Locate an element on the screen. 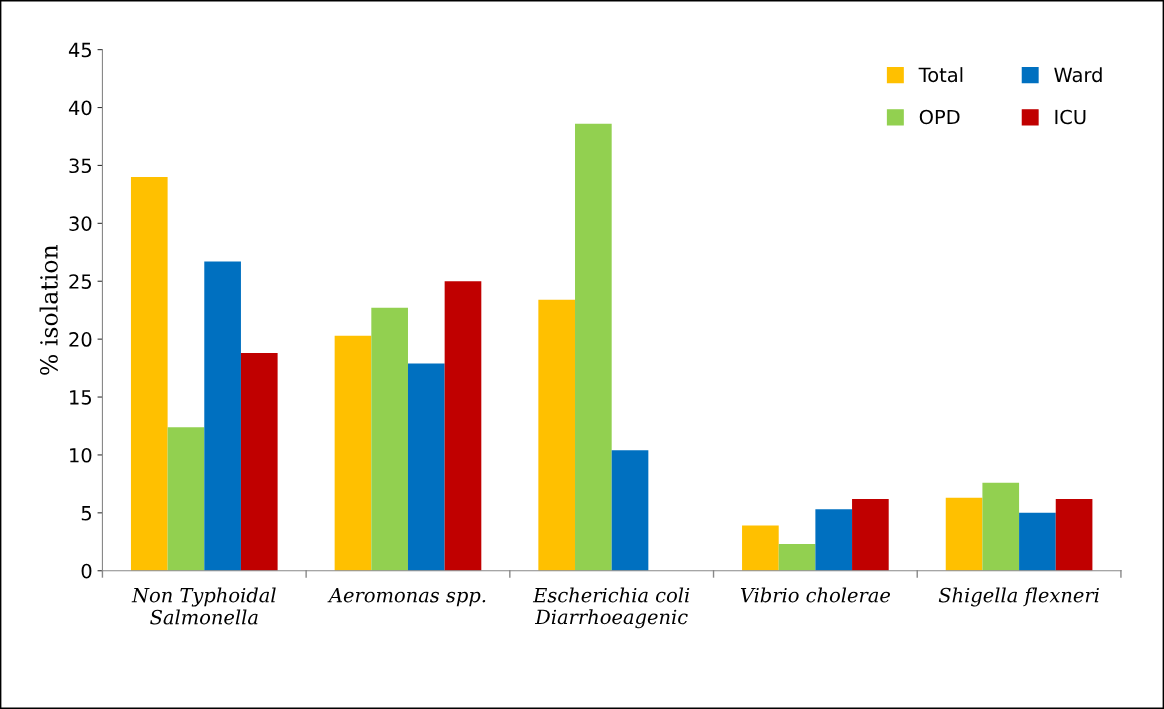  y-tick-label: 30 is located at coordinates (80, 223).